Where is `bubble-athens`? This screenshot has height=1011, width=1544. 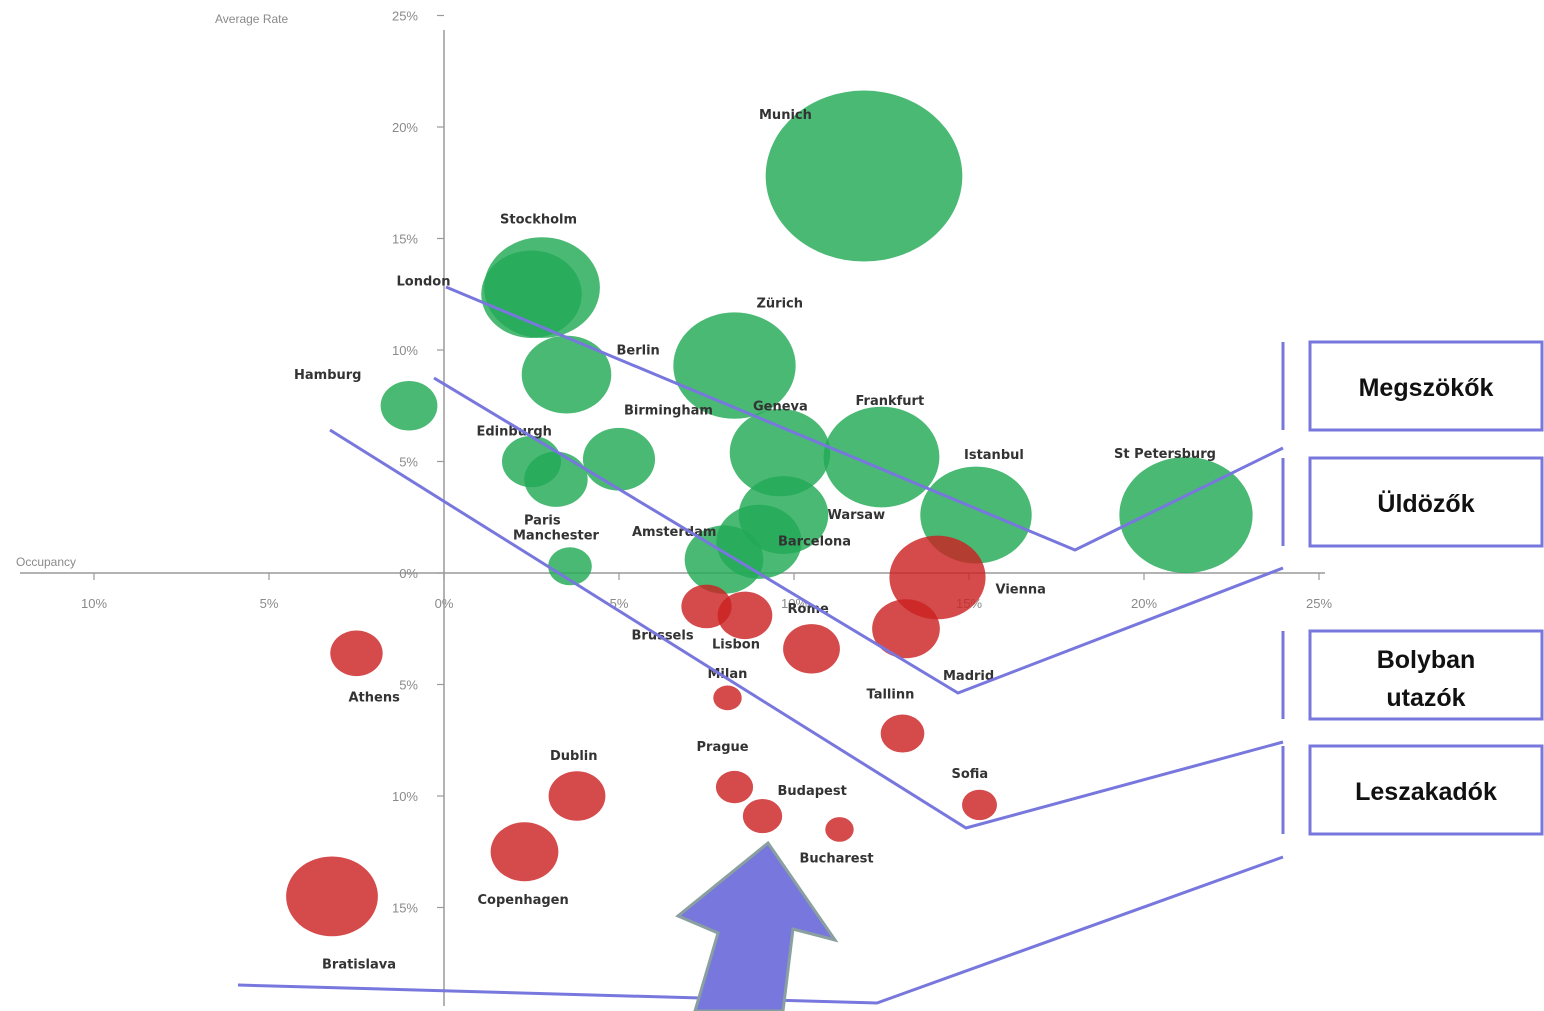 bubble-athens is located at coordinates (356, 653).